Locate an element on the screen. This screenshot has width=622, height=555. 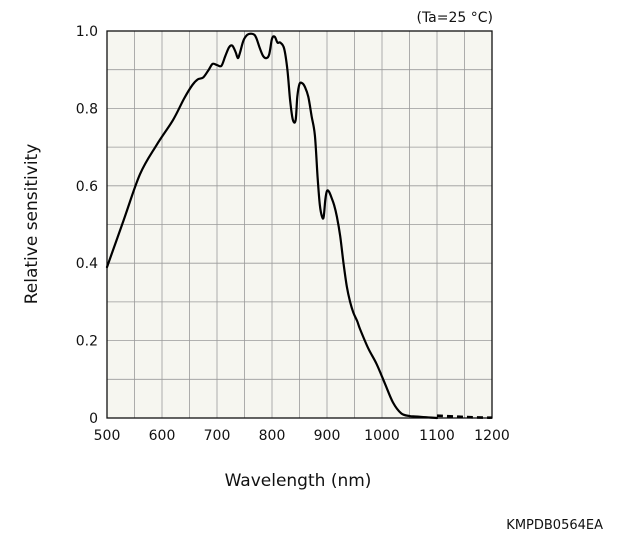
y-tick-label: 0.4 is located at coordinates (87, 264).